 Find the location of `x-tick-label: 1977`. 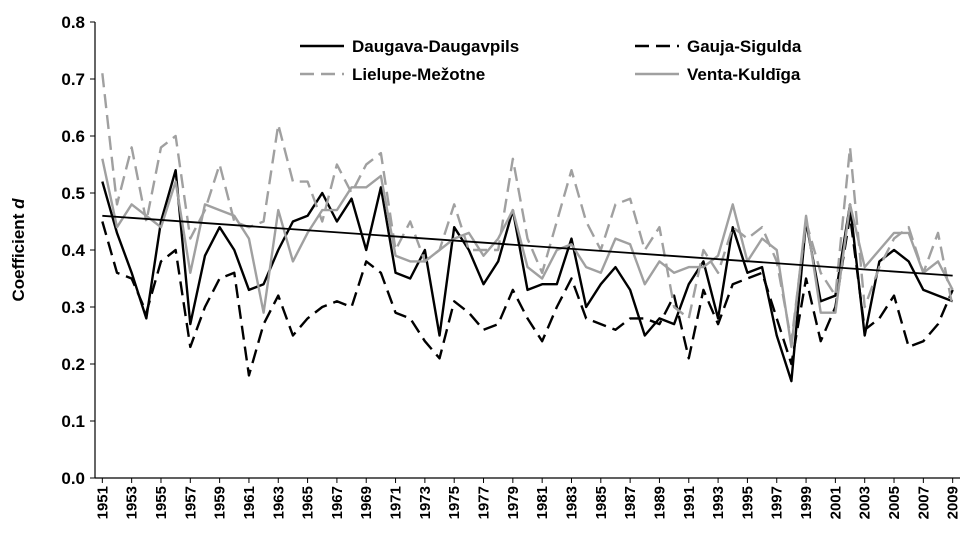

x-tick-label: 1977 is located at coordinates (484, 502).